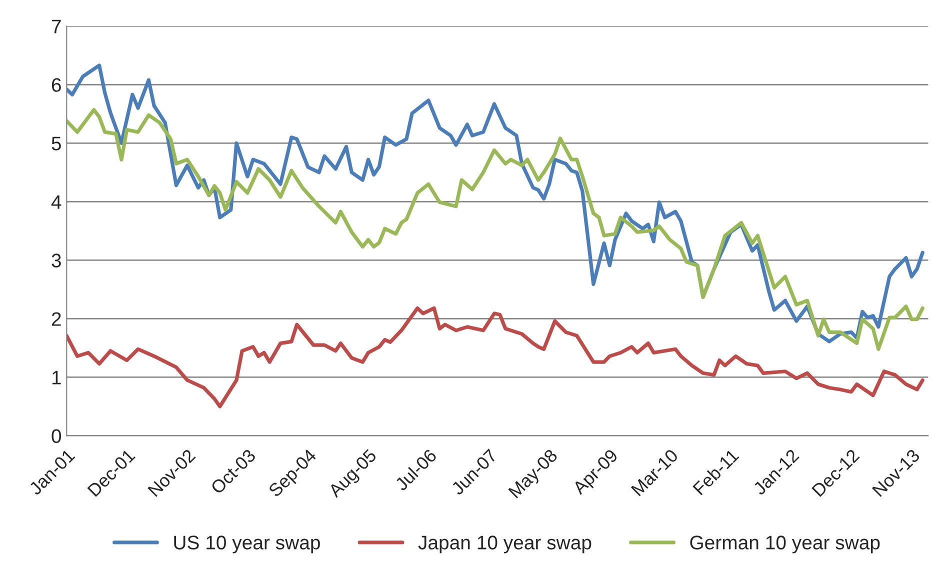 The width and height of the screenshot is (952, 581). What do you see at coordinates (57, 436) in the screenshot?
I see `y-tick-label: 0` at bounding box center [57, 436].